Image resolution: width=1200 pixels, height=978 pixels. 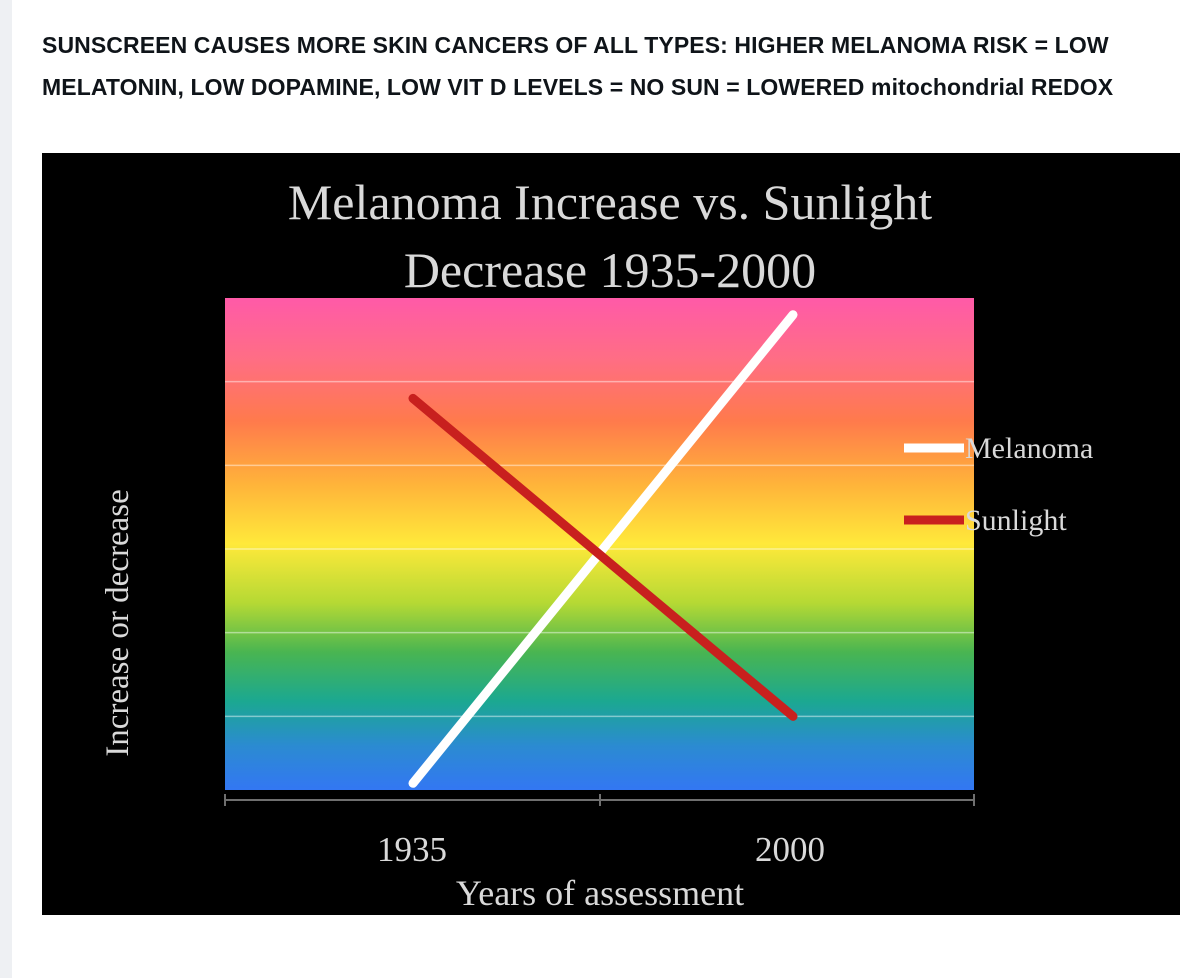 I want to click on chart-title-line-1: Melanoma Increase vs. Sunlight, so click(x=610, y=202).